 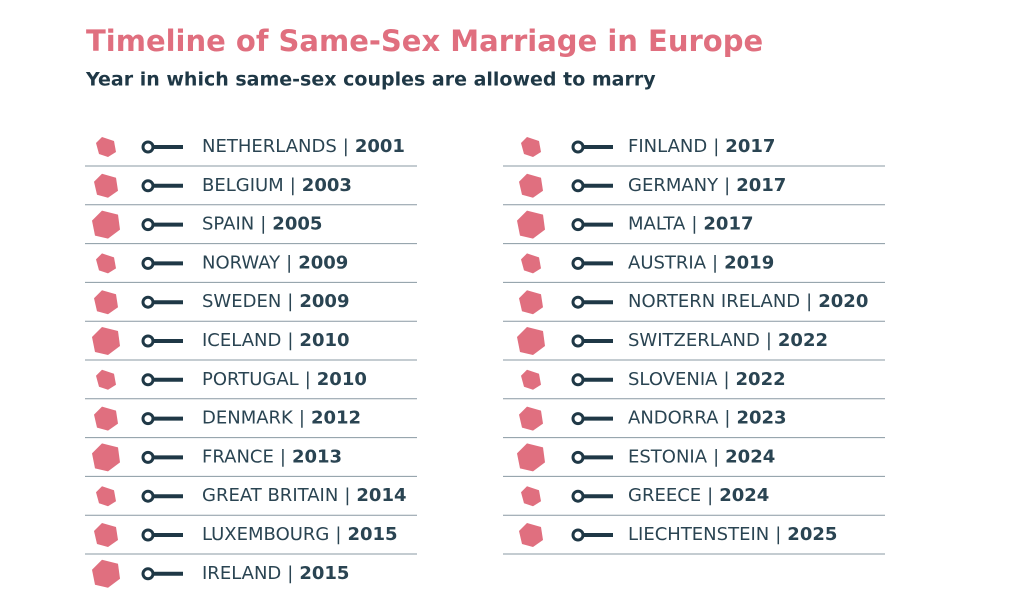 What do you see at coordinates (241, 301) in the screenshot?
I see `country-name: SWEDEN` at bounding box center [241, 301].